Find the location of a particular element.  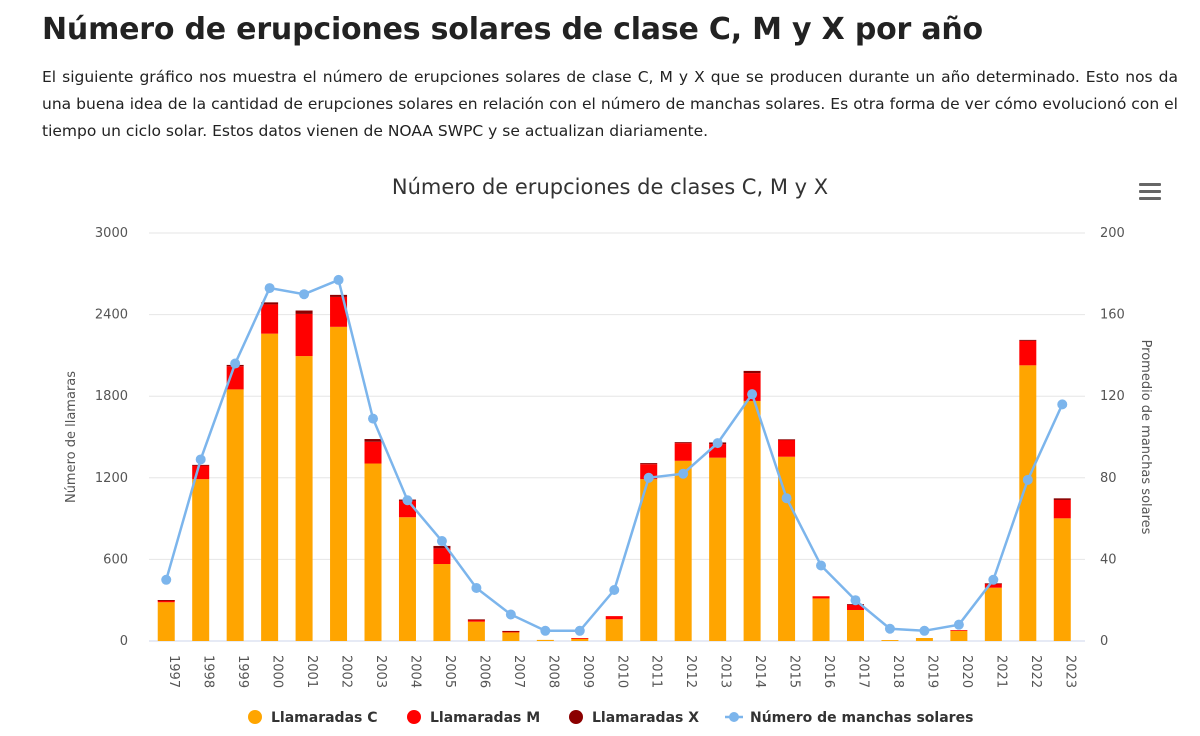

x-tick-label: 2018 is located at coordinates (897, 671).